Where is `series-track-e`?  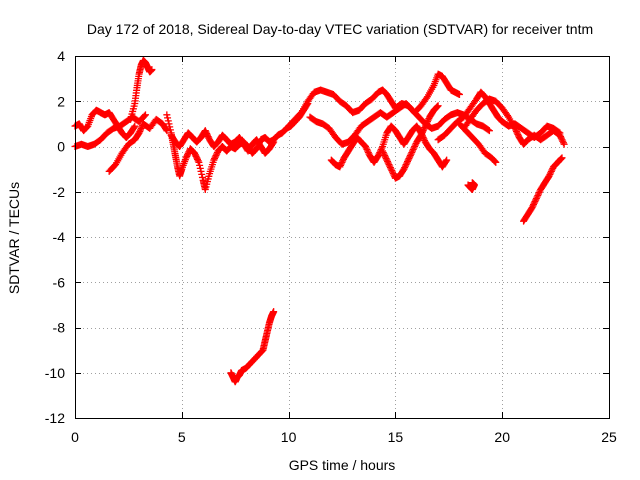 series-track-e is located at coordinates (237, 146).